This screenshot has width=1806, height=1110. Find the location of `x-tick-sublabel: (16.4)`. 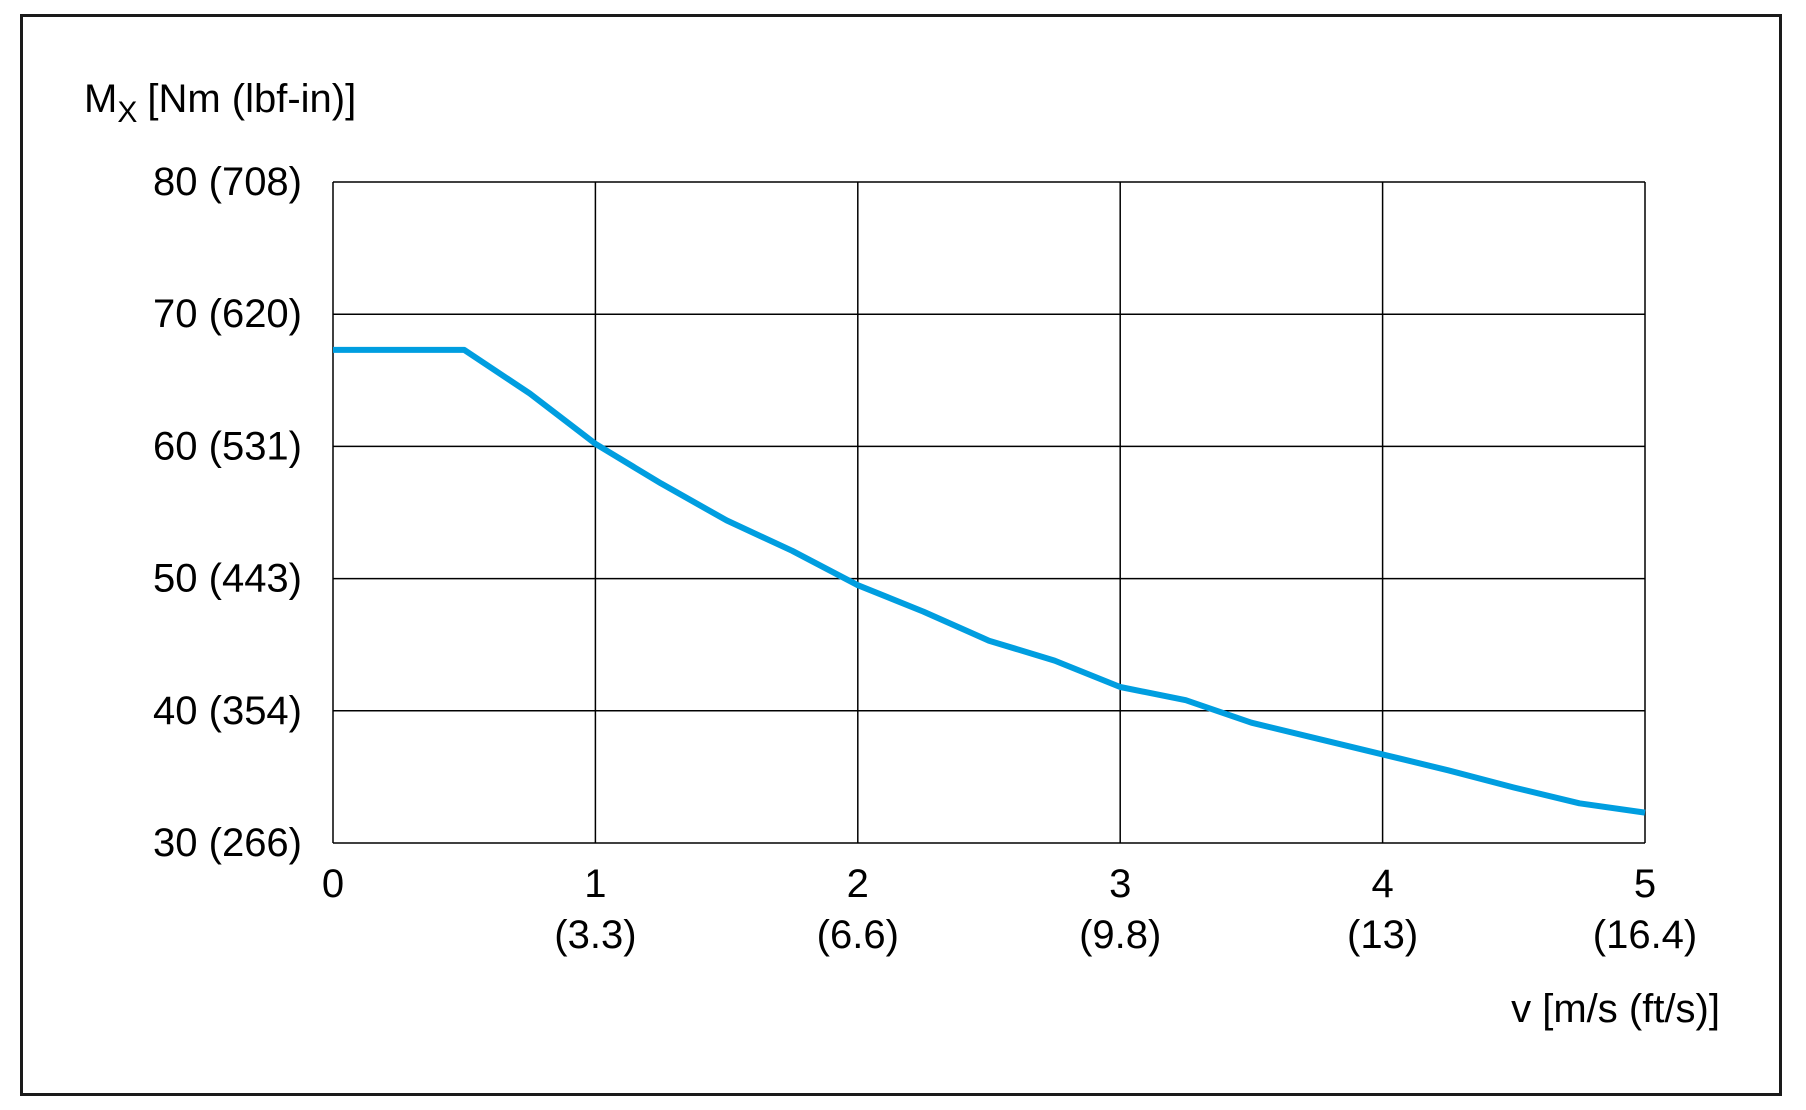

x-tick-sublabel: (16.4) is located at coordinates (1645, 935).